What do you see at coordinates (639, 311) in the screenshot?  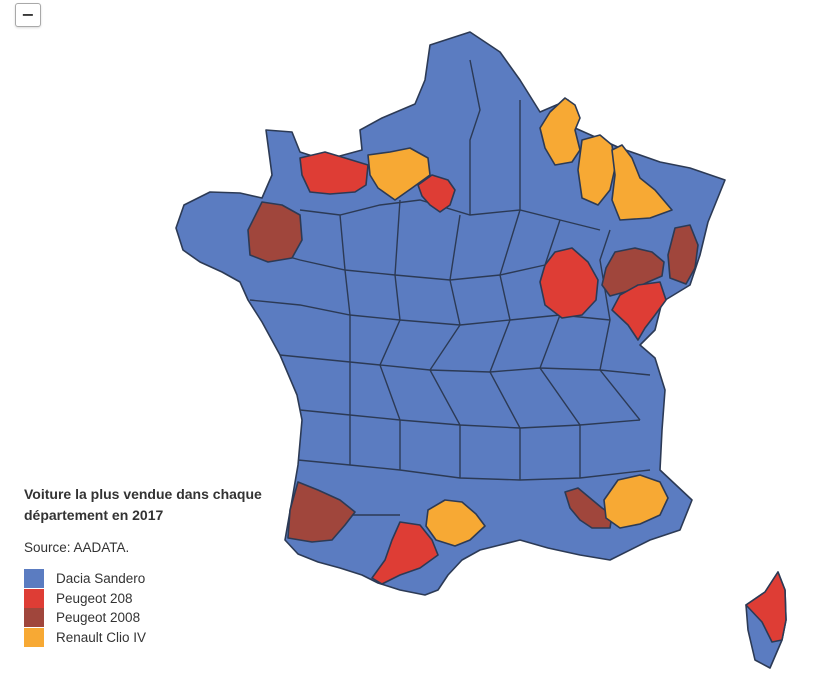 I see `department-jura` at bounding box center [639, 311].